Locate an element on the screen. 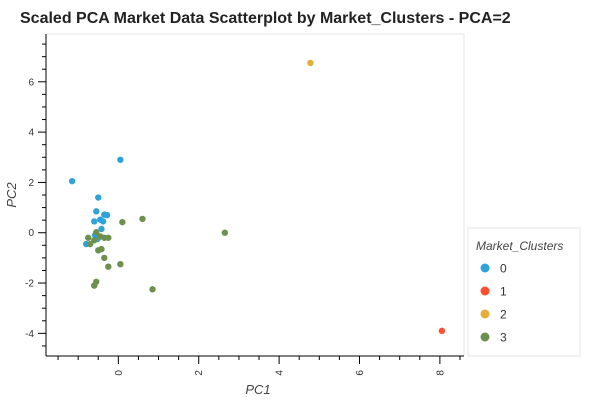 The height and width of the screenshot is (400, 600). y-axis-ticks: -4 -2 0 2 4 6 is located at coordinates (35, 195).